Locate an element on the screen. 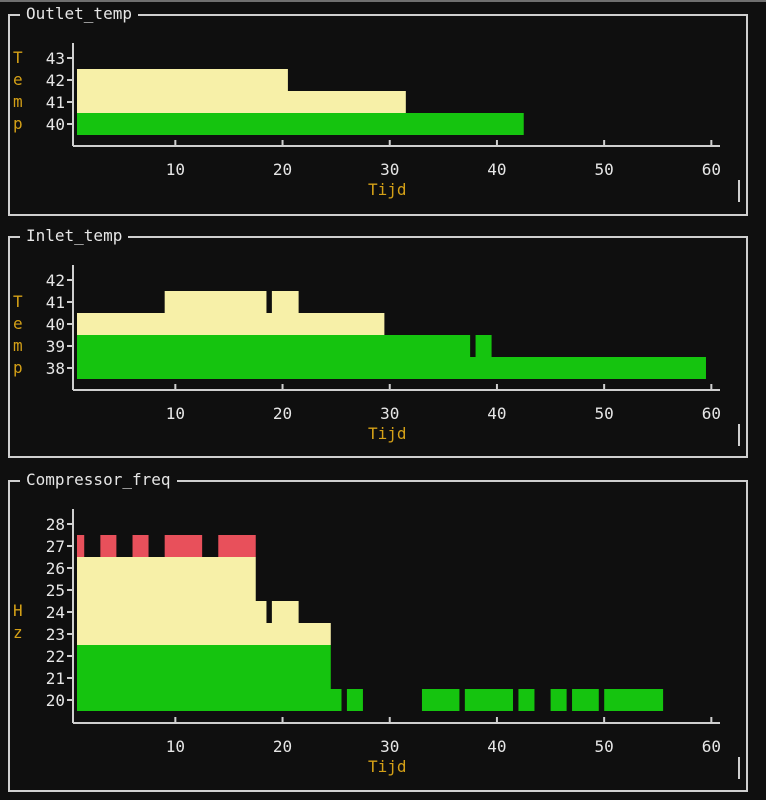 Image resolution: width=766 pixels, height=800 pixels. top-border-fragment is located at coordinates (383, 1).